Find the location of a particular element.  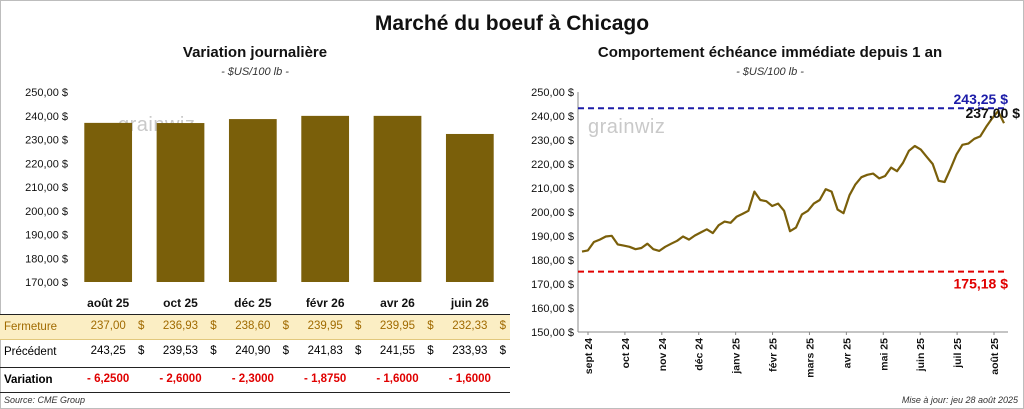

x-tick-label: mars 25 is located at coordinates (810, 358).